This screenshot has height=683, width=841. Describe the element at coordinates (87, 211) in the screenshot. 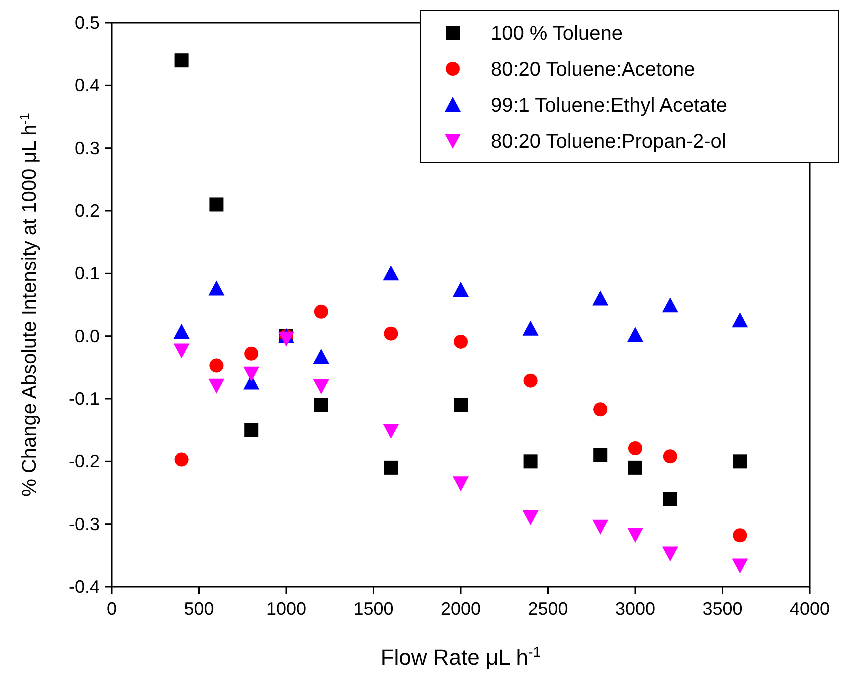

I see `y-tick-label: 0.2` at that location.